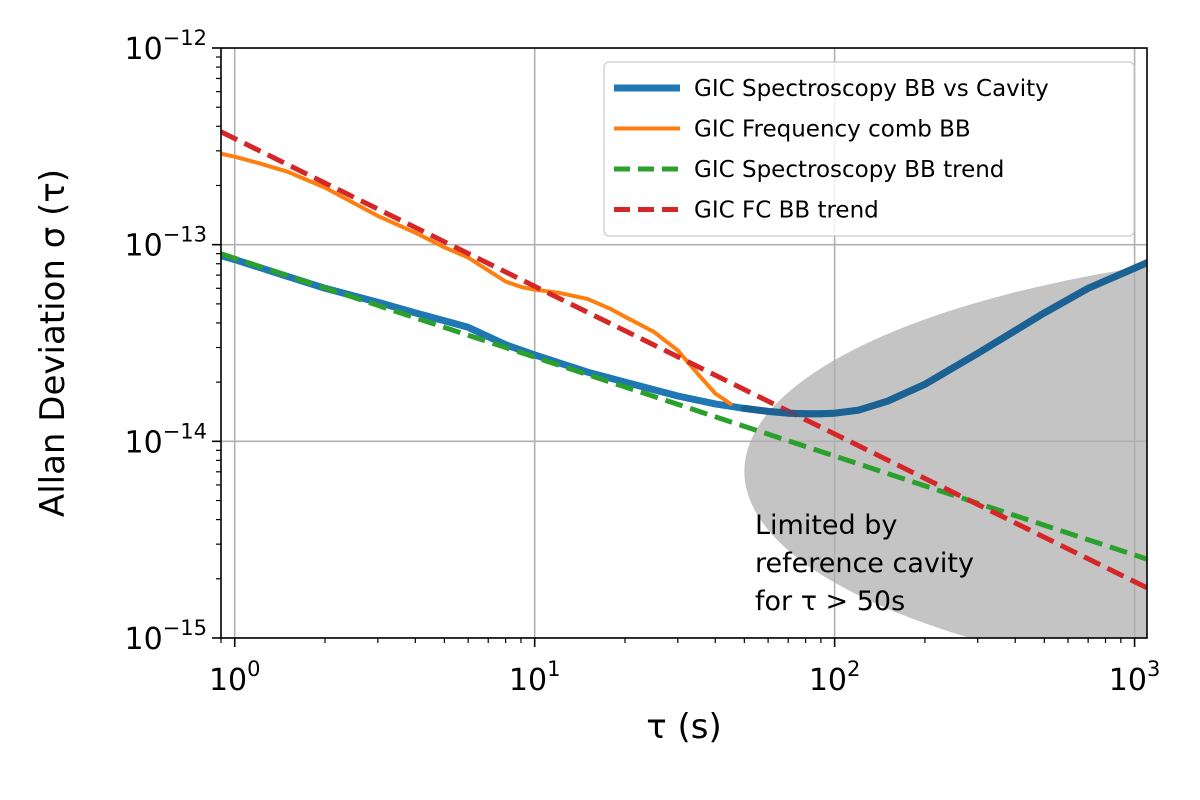  Describe the element at coordinates (835, 677) in the screenshot. I see `x-tick-label: 10²` at that location.